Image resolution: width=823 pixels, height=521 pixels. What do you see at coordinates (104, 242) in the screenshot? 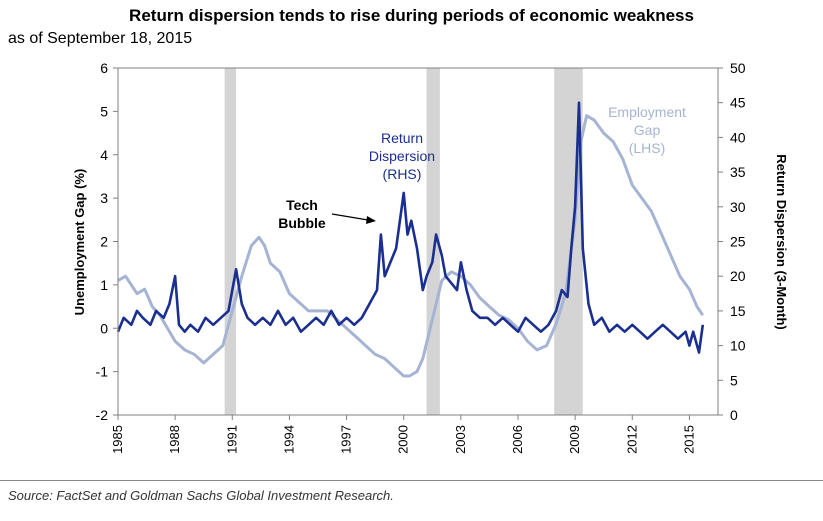
I see `y-left-tick-label: 2` at bounding box center [104, 242].